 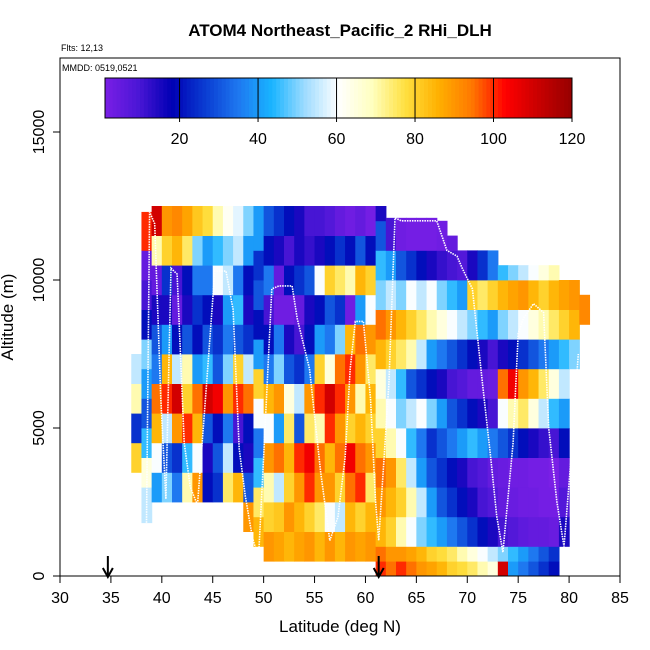 What do you see at coordinates (258, 139) in the screenshot?
I see `colorbar-tick-label: 40` at bounding box center [258, 139].